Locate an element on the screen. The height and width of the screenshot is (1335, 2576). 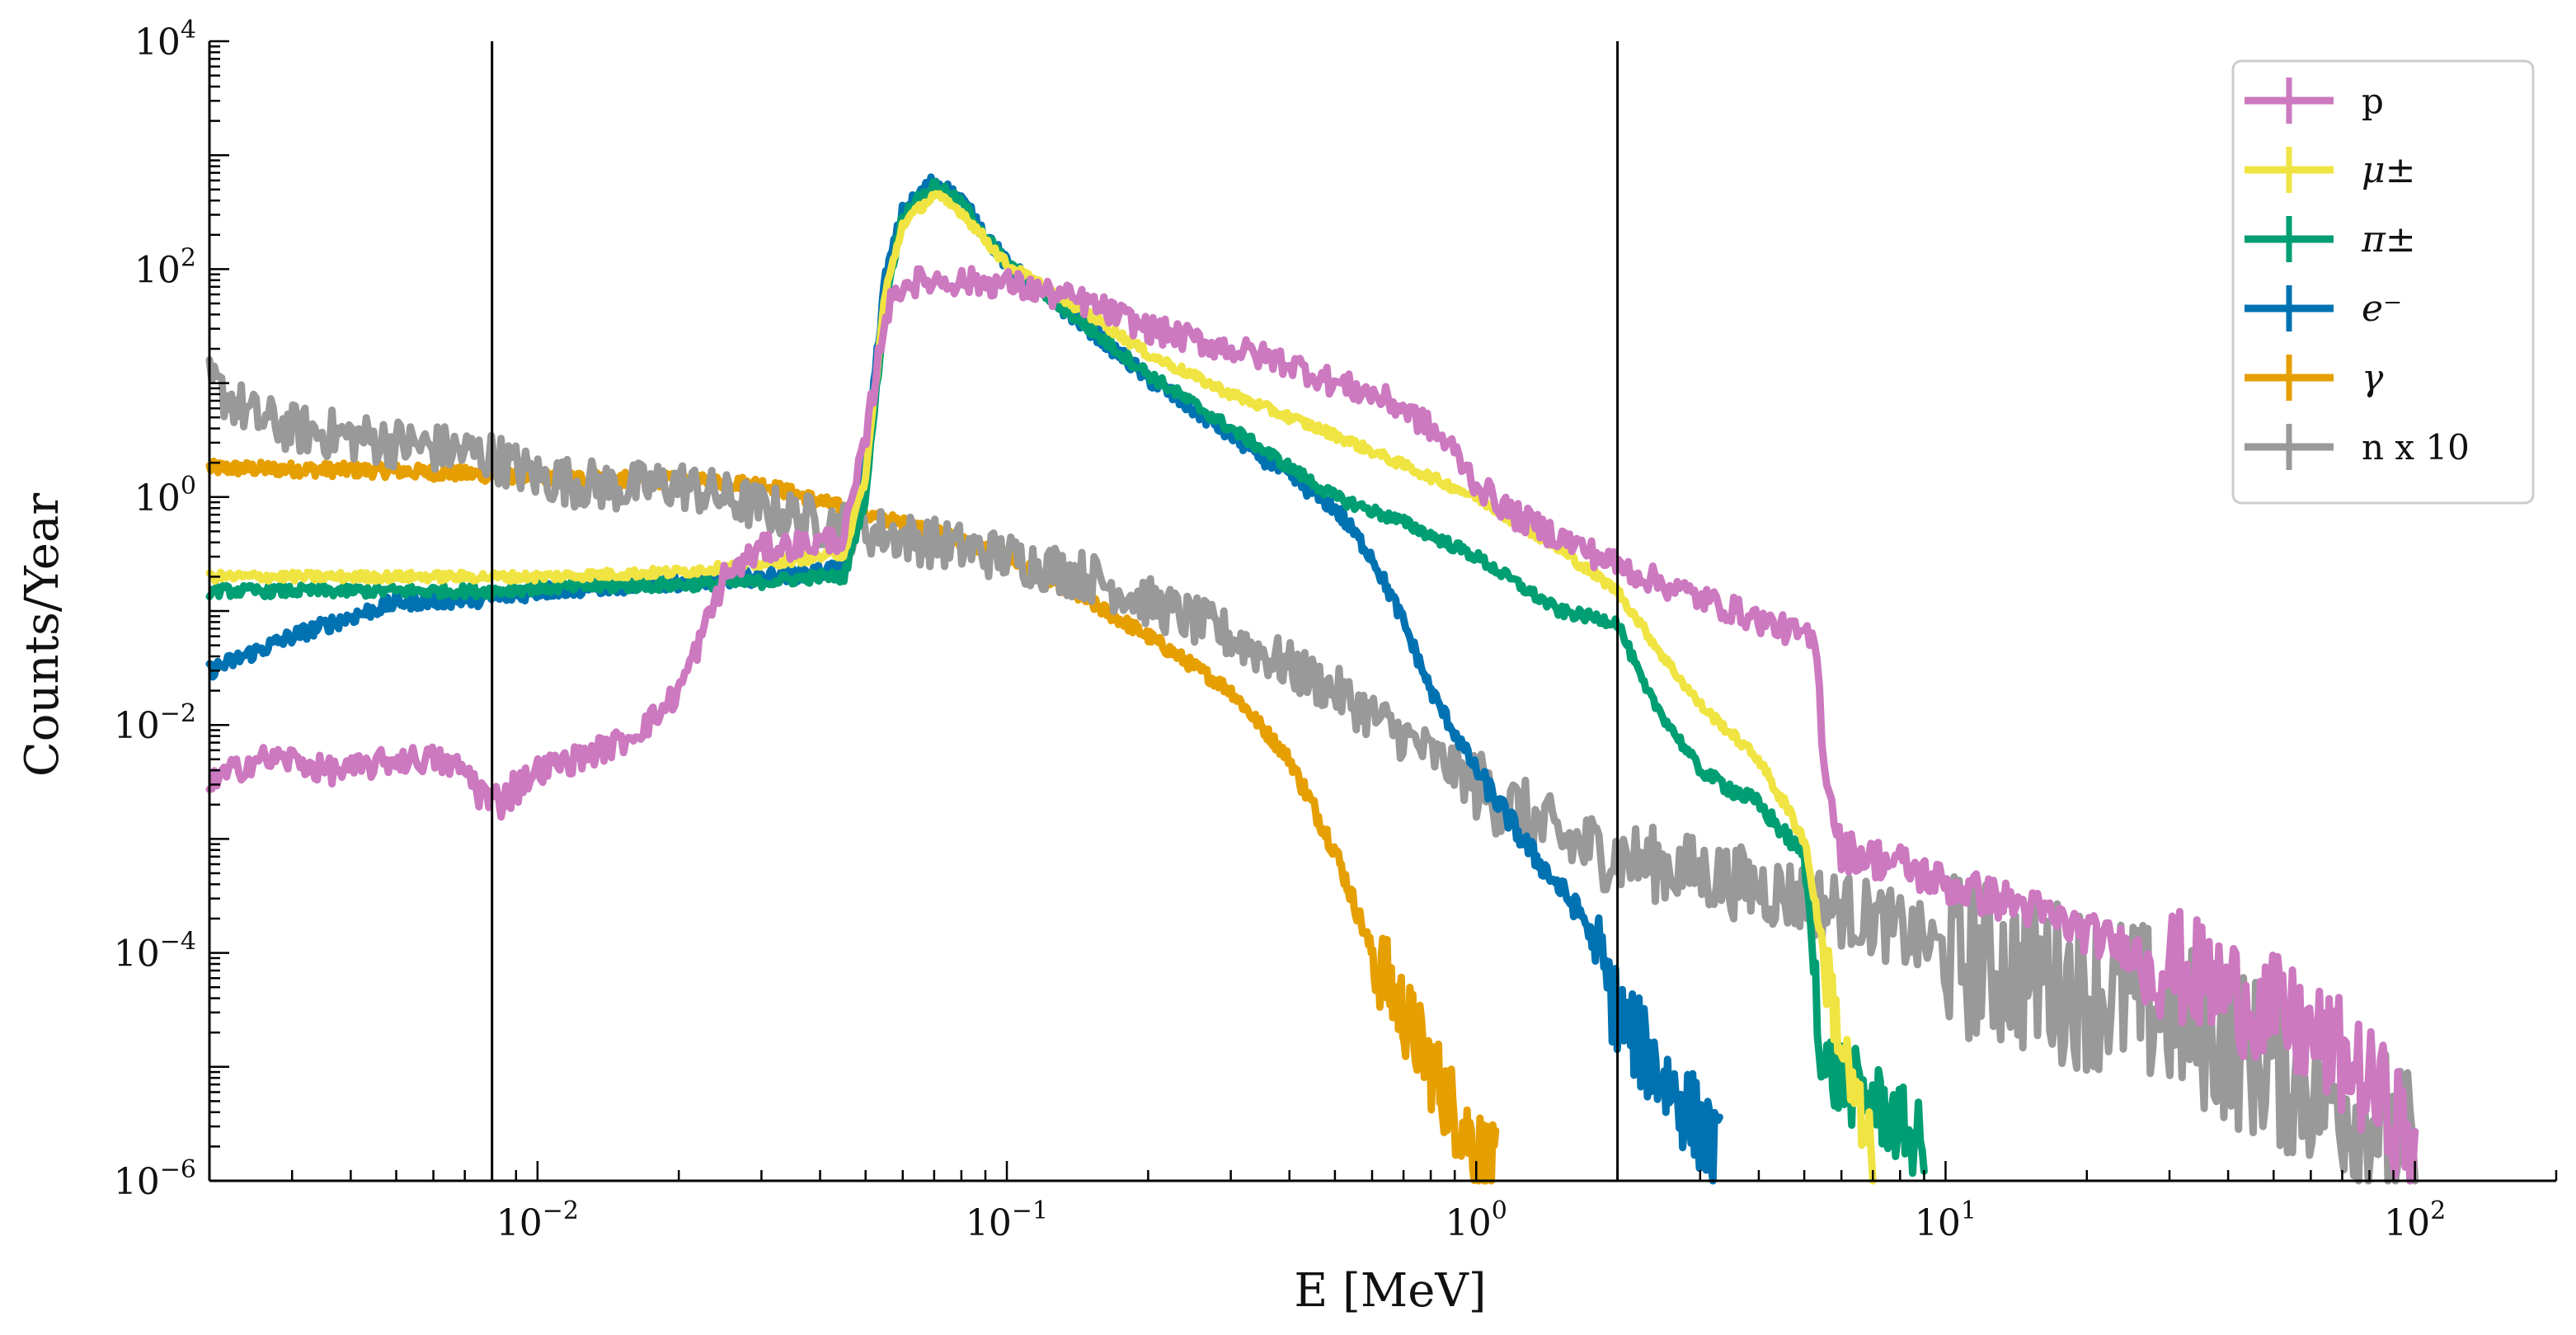
y-tick-label: 10⁰ is located at coordinates (165, 495).